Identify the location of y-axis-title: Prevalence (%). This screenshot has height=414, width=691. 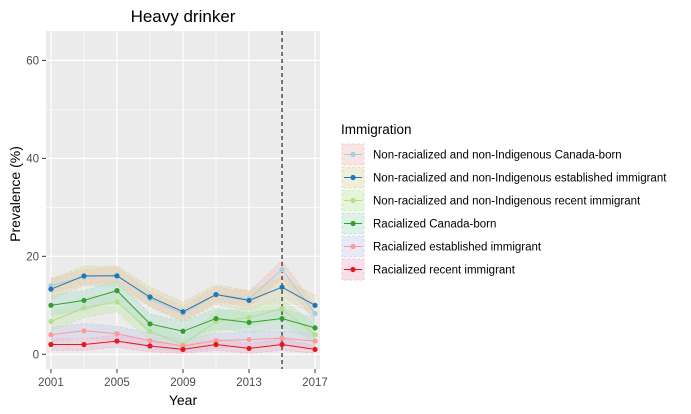
(15, 194).